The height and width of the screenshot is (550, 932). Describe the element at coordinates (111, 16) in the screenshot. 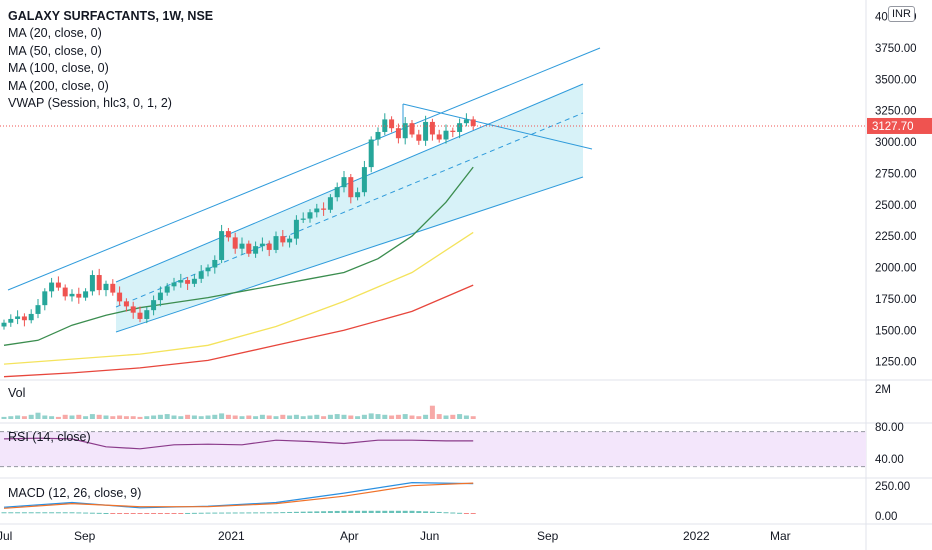

I see `symbol-title: GALAXY SURFACTANTS, 1W, NSE` at that location.